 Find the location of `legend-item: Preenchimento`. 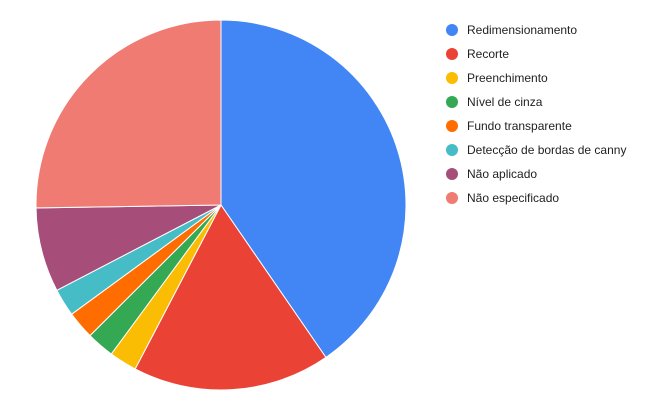

legend-item: Preenchimento is located at coordinates (536, 78).